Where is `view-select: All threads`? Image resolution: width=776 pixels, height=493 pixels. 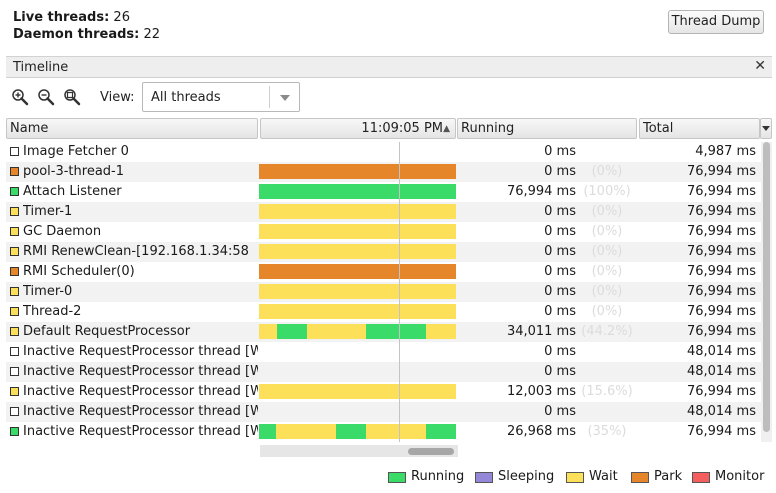
view-select: All threads is located at coordinates (221, 97).